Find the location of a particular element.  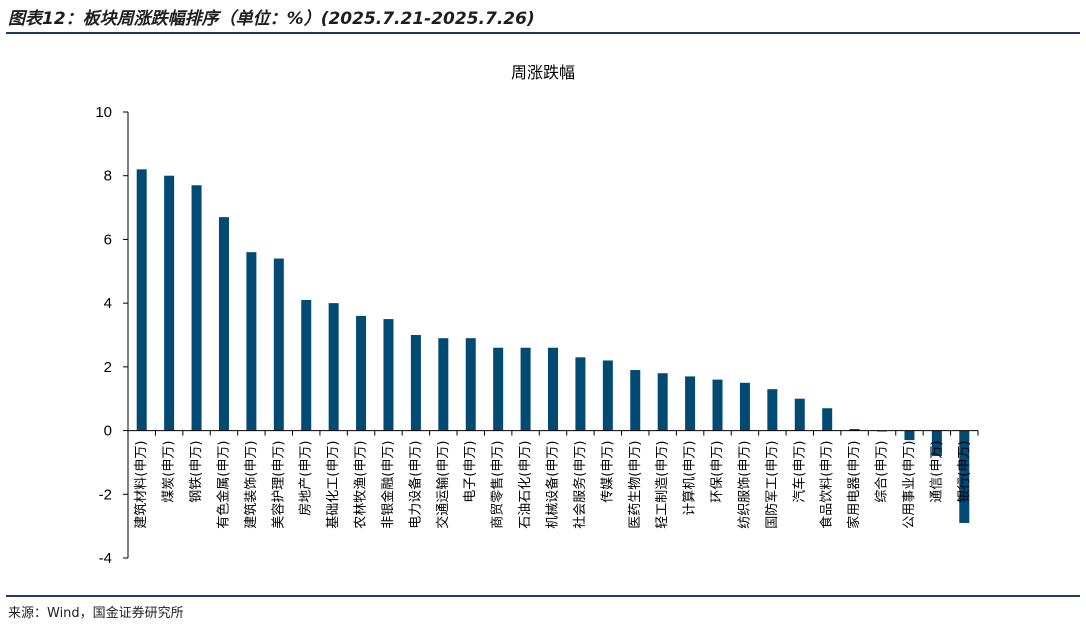

y-axis: -4 -2 0 2 4 6 8 10 is located at coordinates (112, 335).